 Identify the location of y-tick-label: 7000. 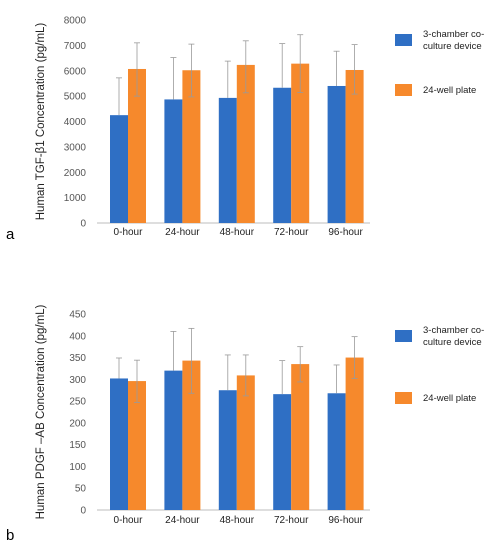
(75, 46).